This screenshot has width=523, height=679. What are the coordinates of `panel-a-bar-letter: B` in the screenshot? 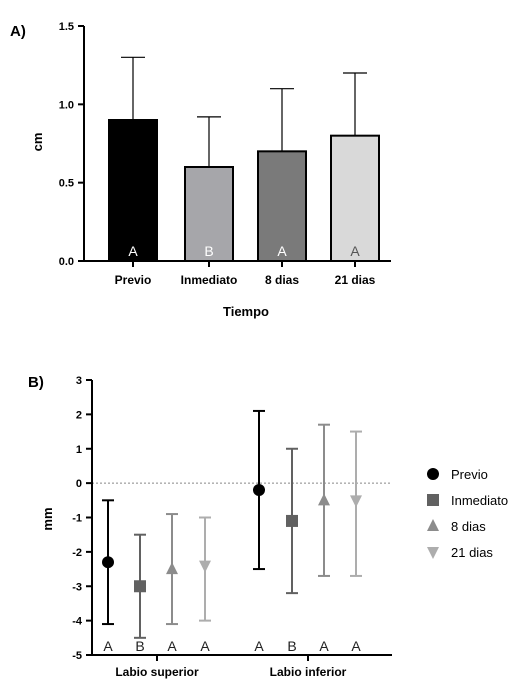 It's located at (208, 251).